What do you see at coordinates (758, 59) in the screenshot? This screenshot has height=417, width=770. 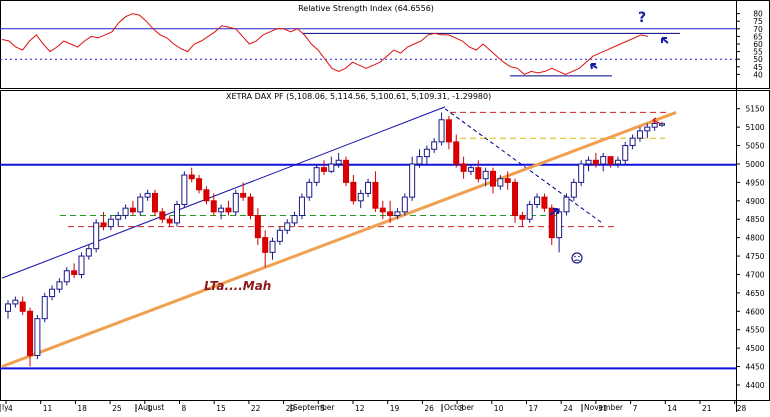 I see `rsi-tick-label: 50` at bounding box center [758, 59].